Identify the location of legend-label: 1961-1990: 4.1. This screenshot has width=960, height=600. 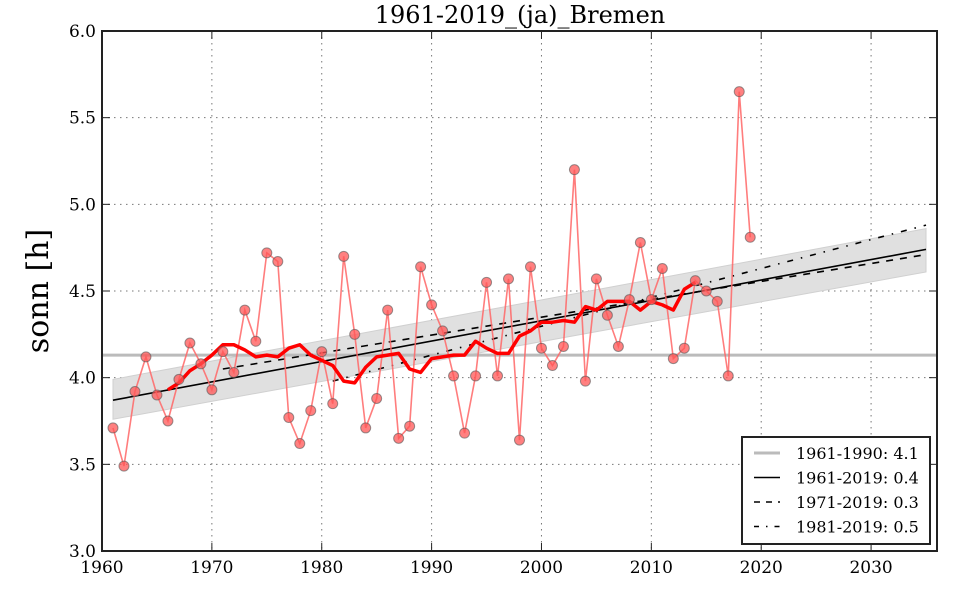
(857, 453).